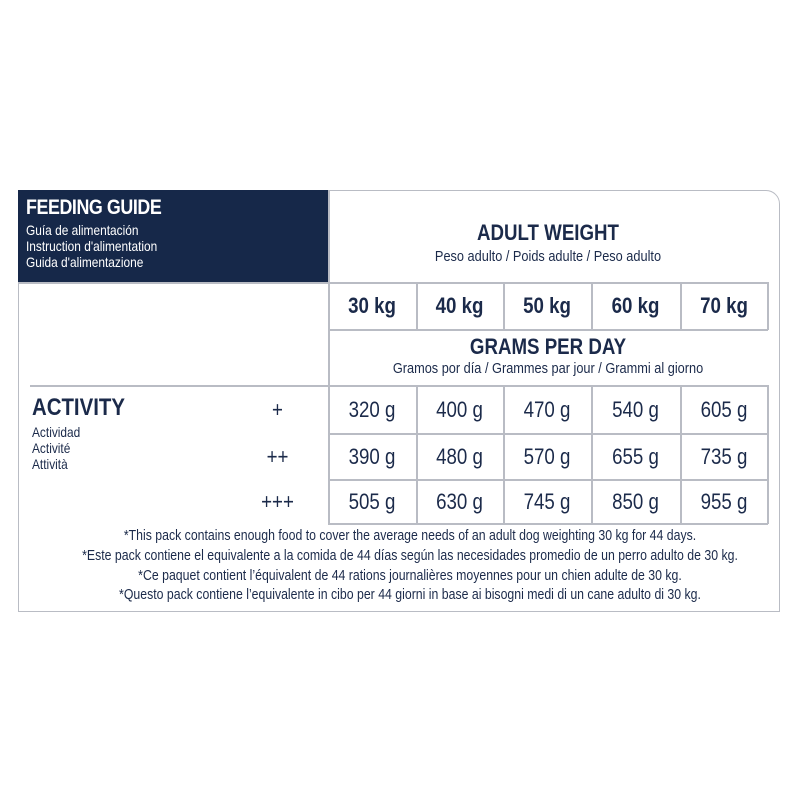 This screenshot has width=800, height=800. What do you see at coordinates (724, 305) in the screenshot?
I see `weight-header: 70 kg` at bounding box center [724, 305].